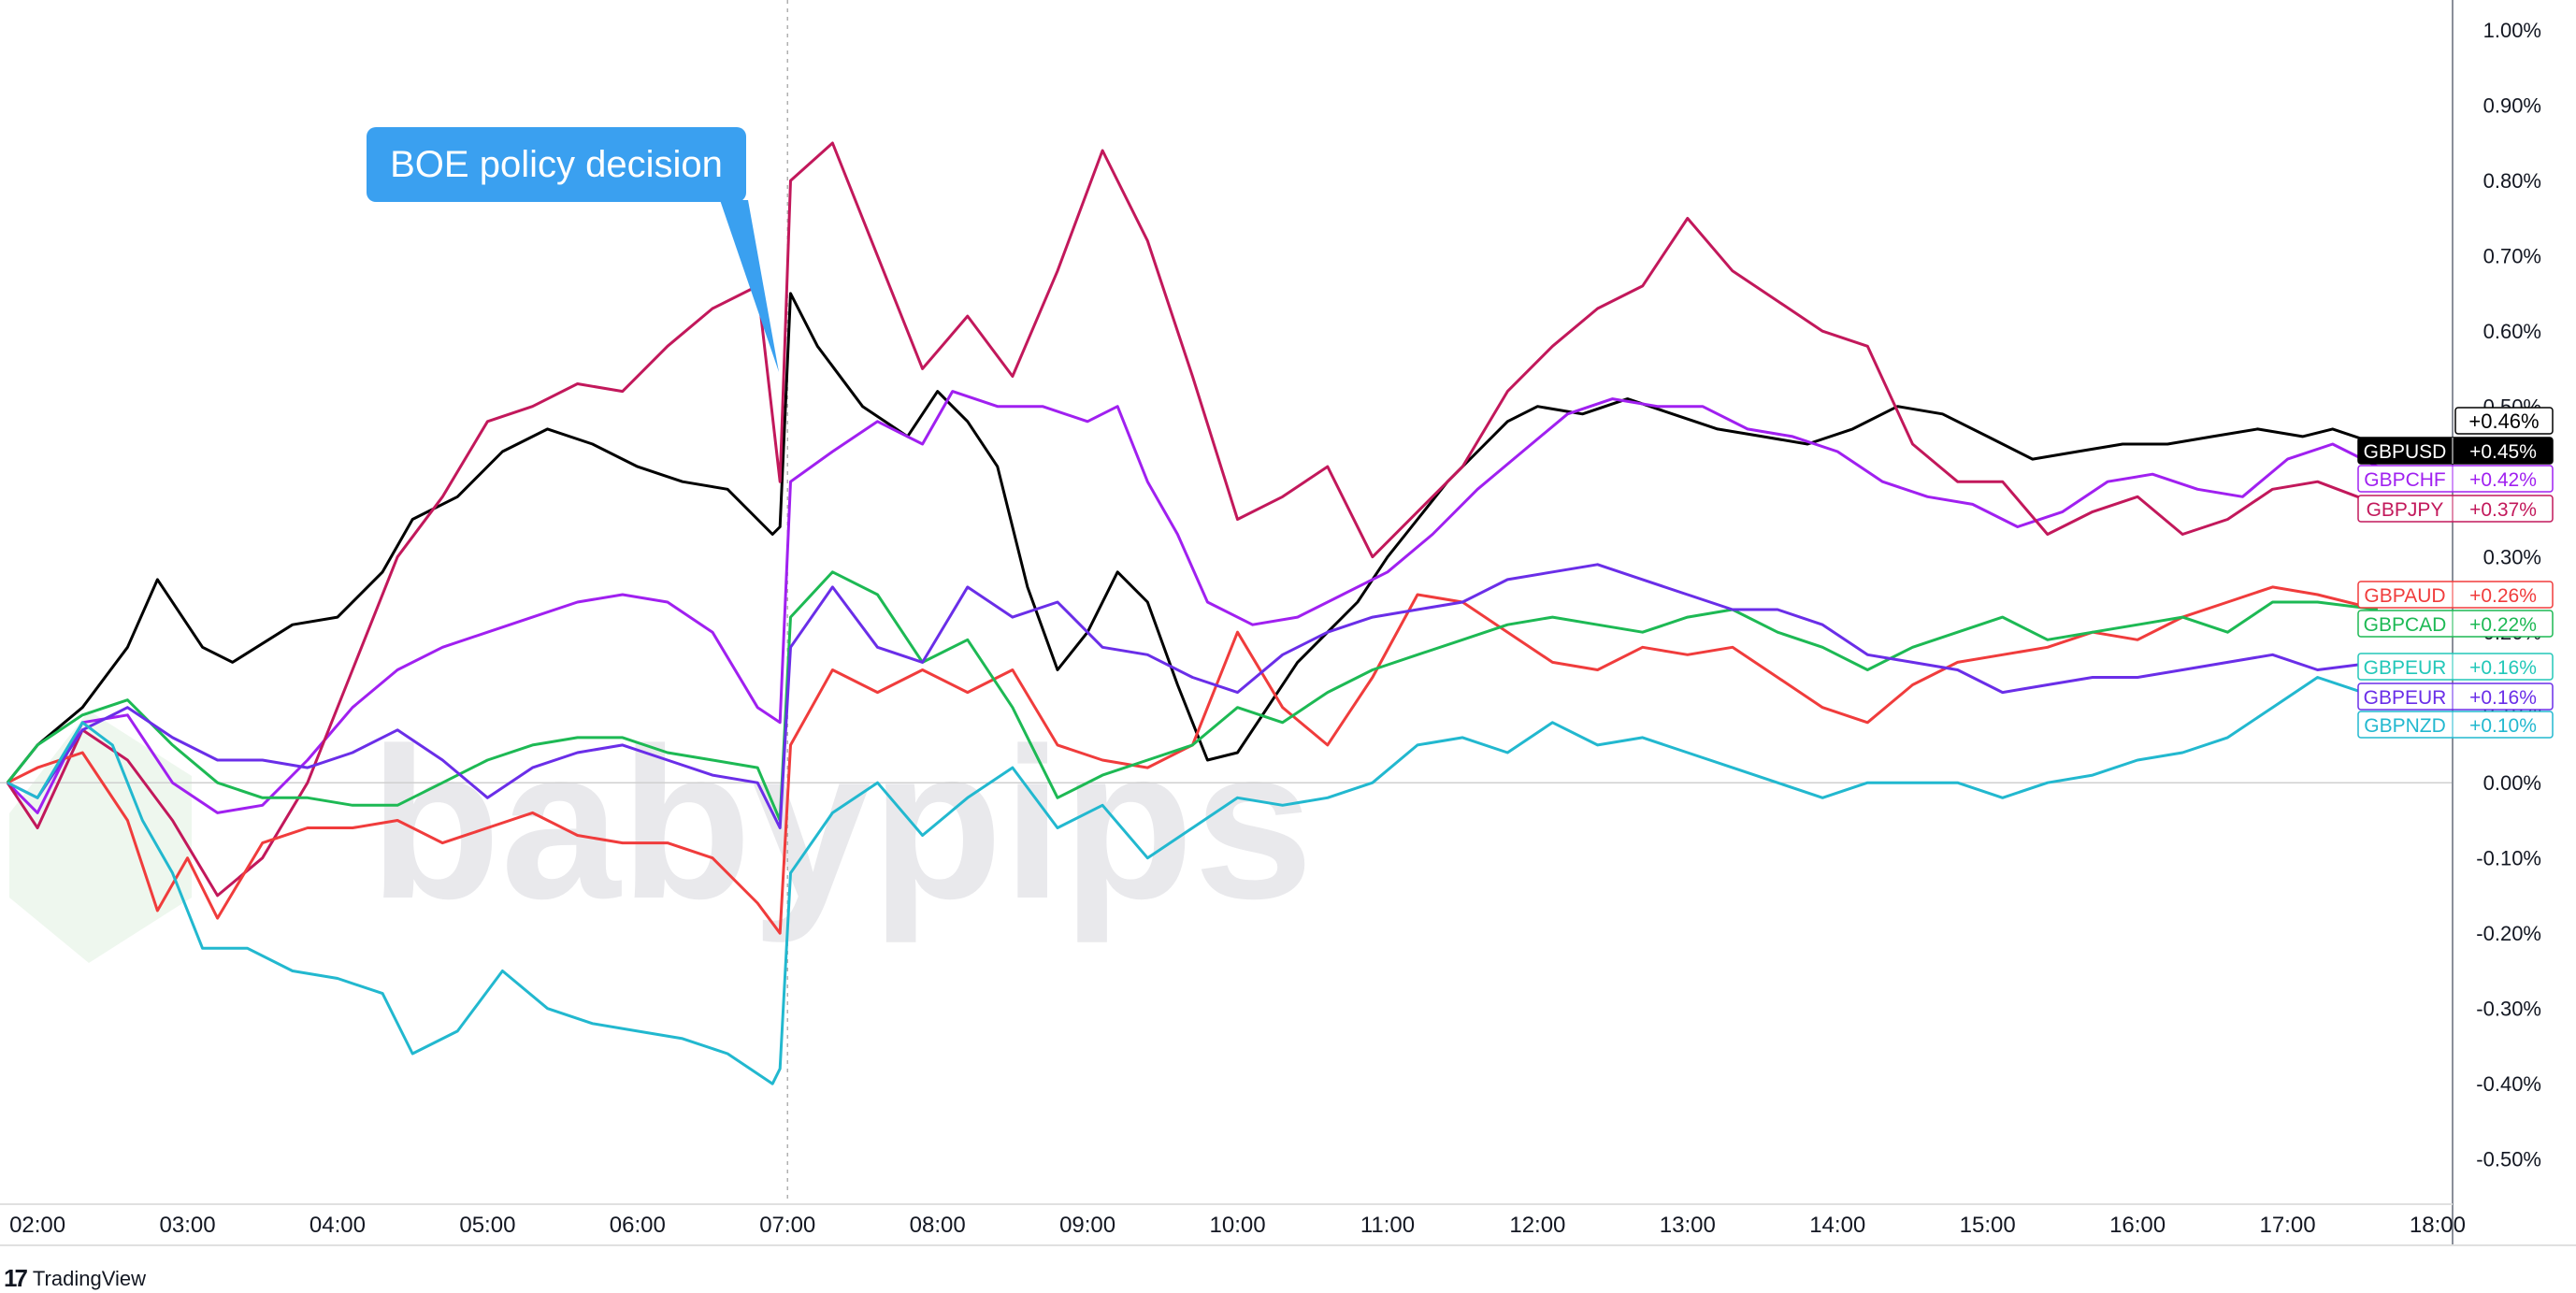 This screenshot has width=2576, height=1293. I want to click on x-tick-label: 16:00, so click(2137, 1226).